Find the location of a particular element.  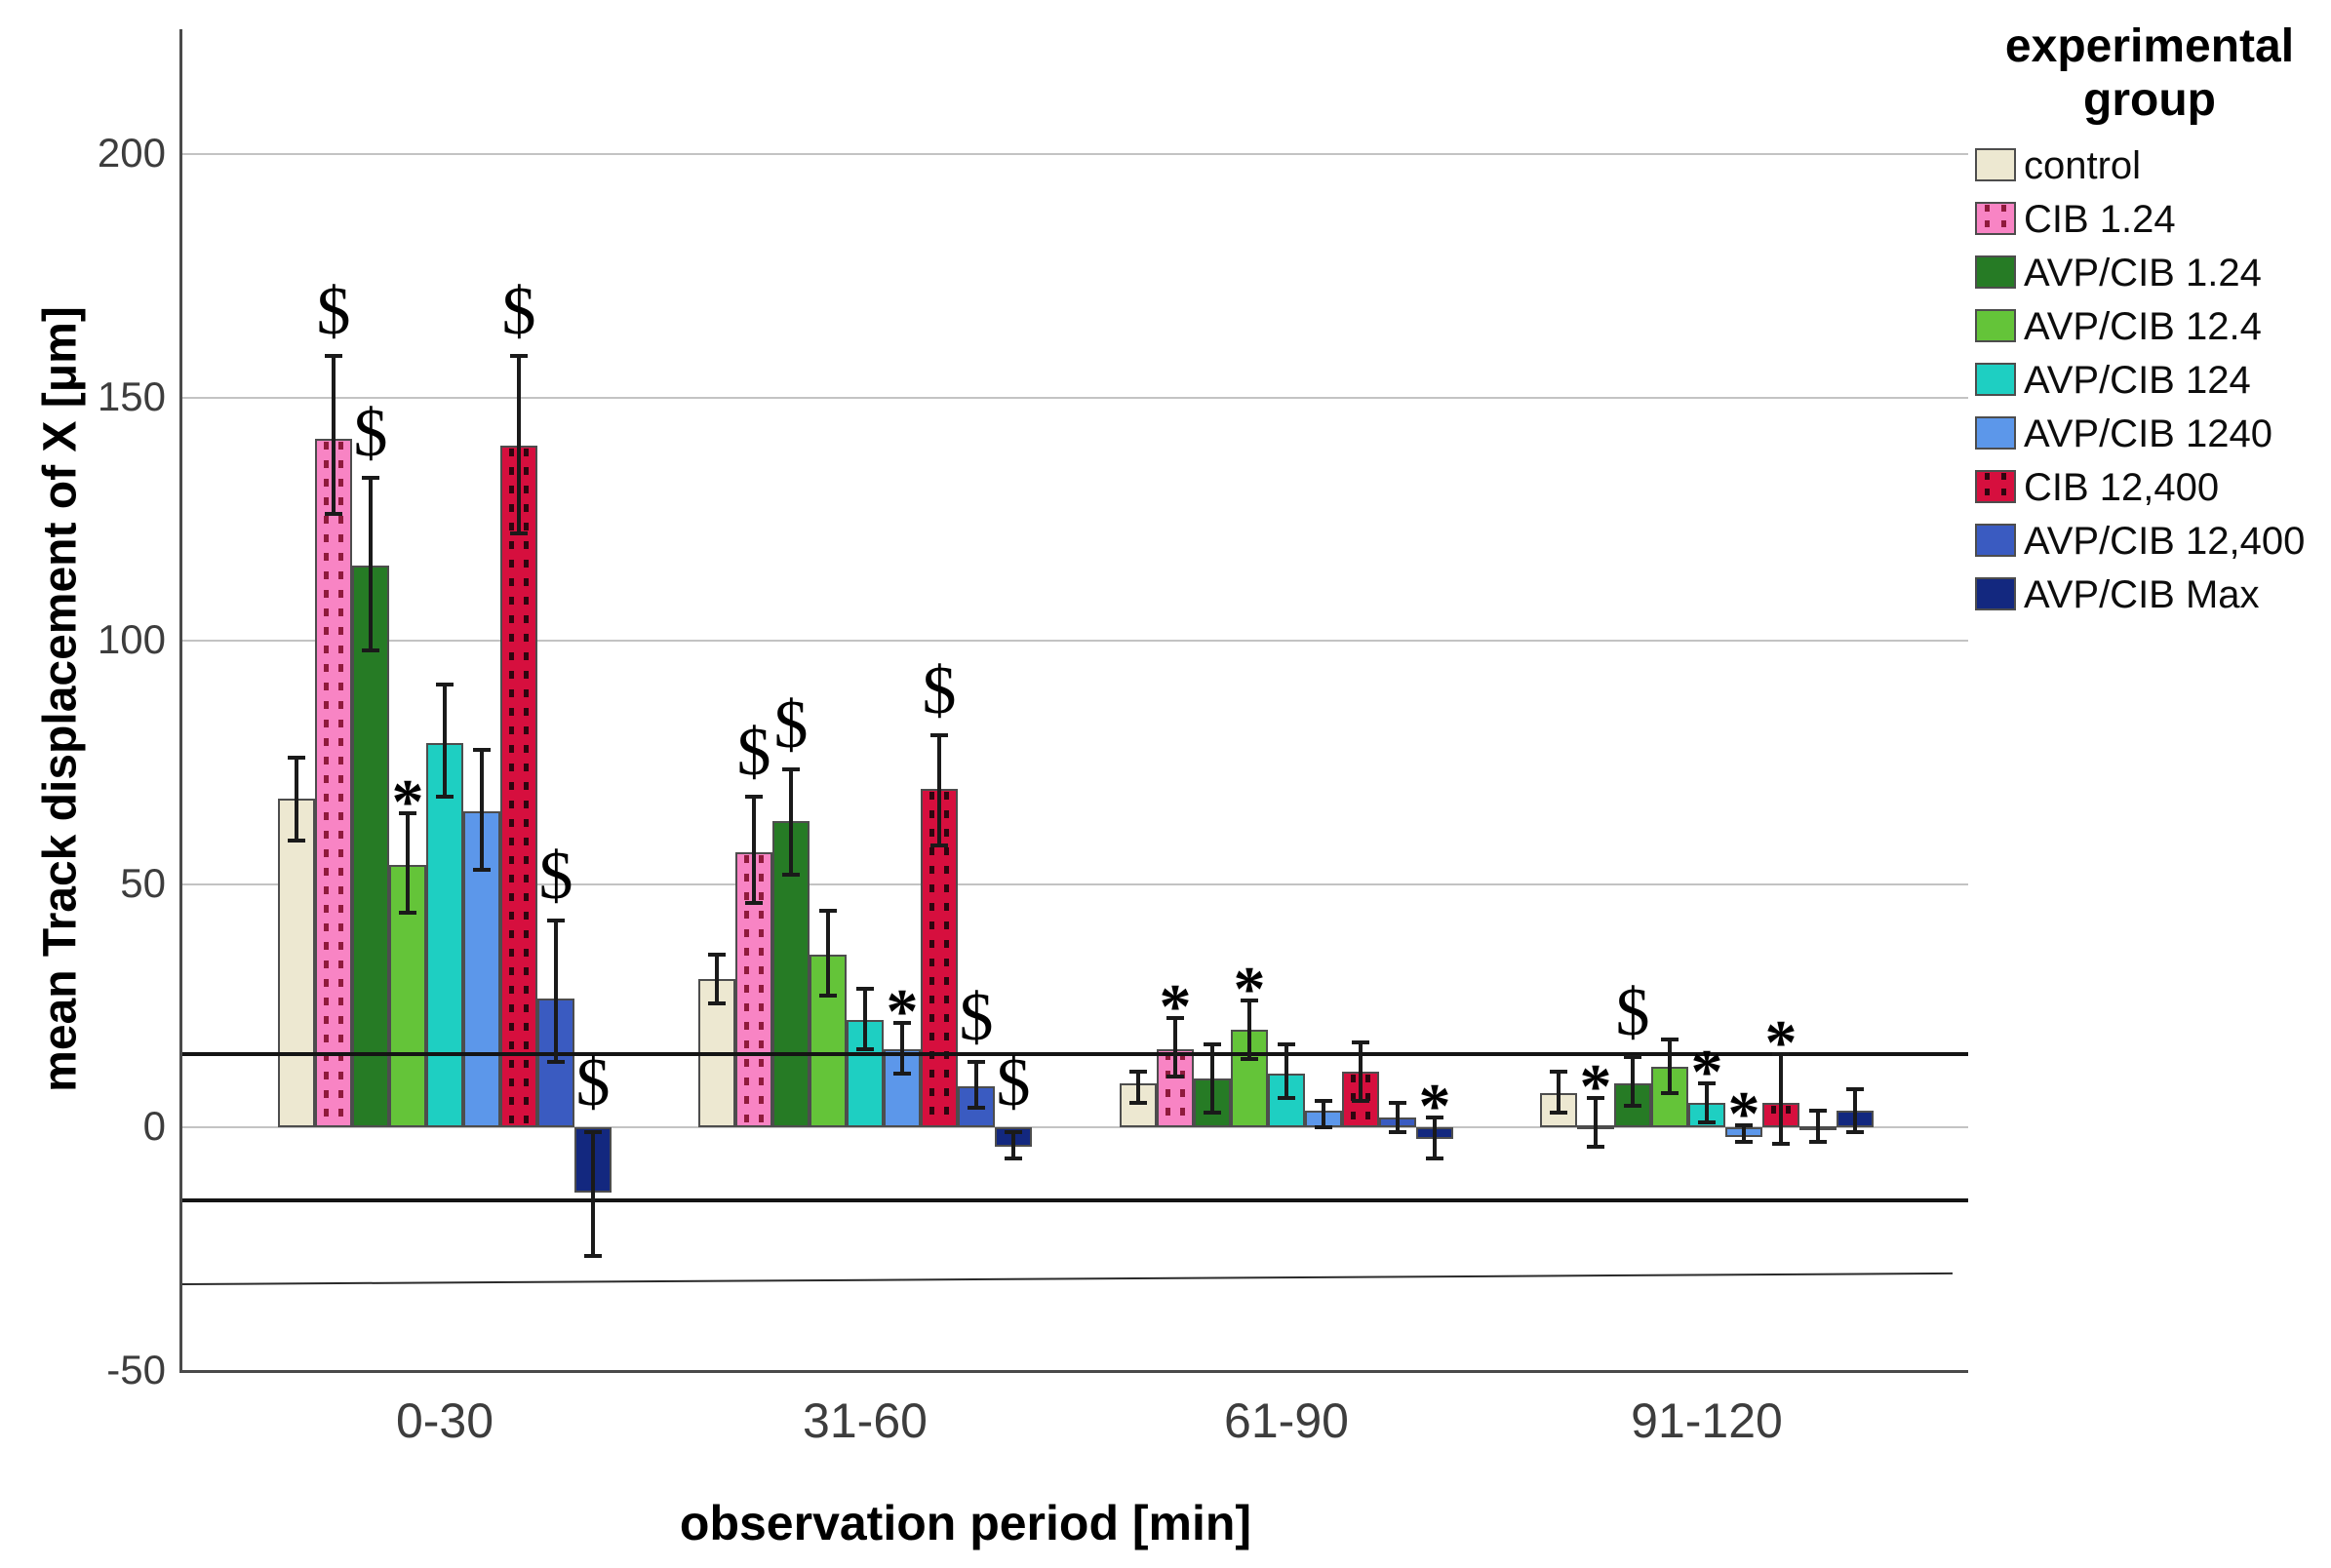

legend-item-label: AVP/CIB 124 is located at coordinates (2138, 381).